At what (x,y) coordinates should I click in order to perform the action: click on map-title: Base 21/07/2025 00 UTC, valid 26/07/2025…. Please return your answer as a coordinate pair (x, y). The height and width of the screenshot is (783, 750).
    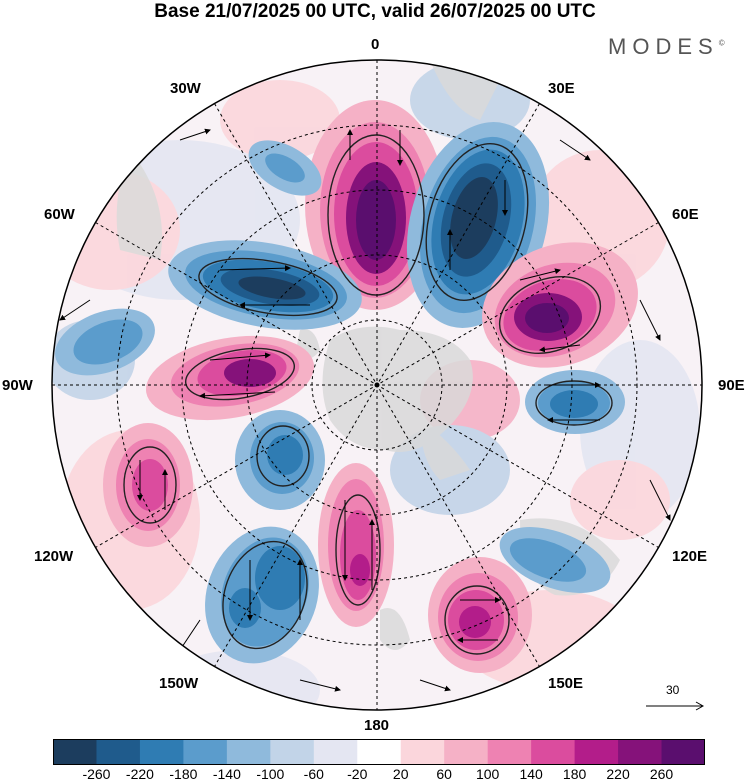
    Looking at the image, I should click on (375, 11).